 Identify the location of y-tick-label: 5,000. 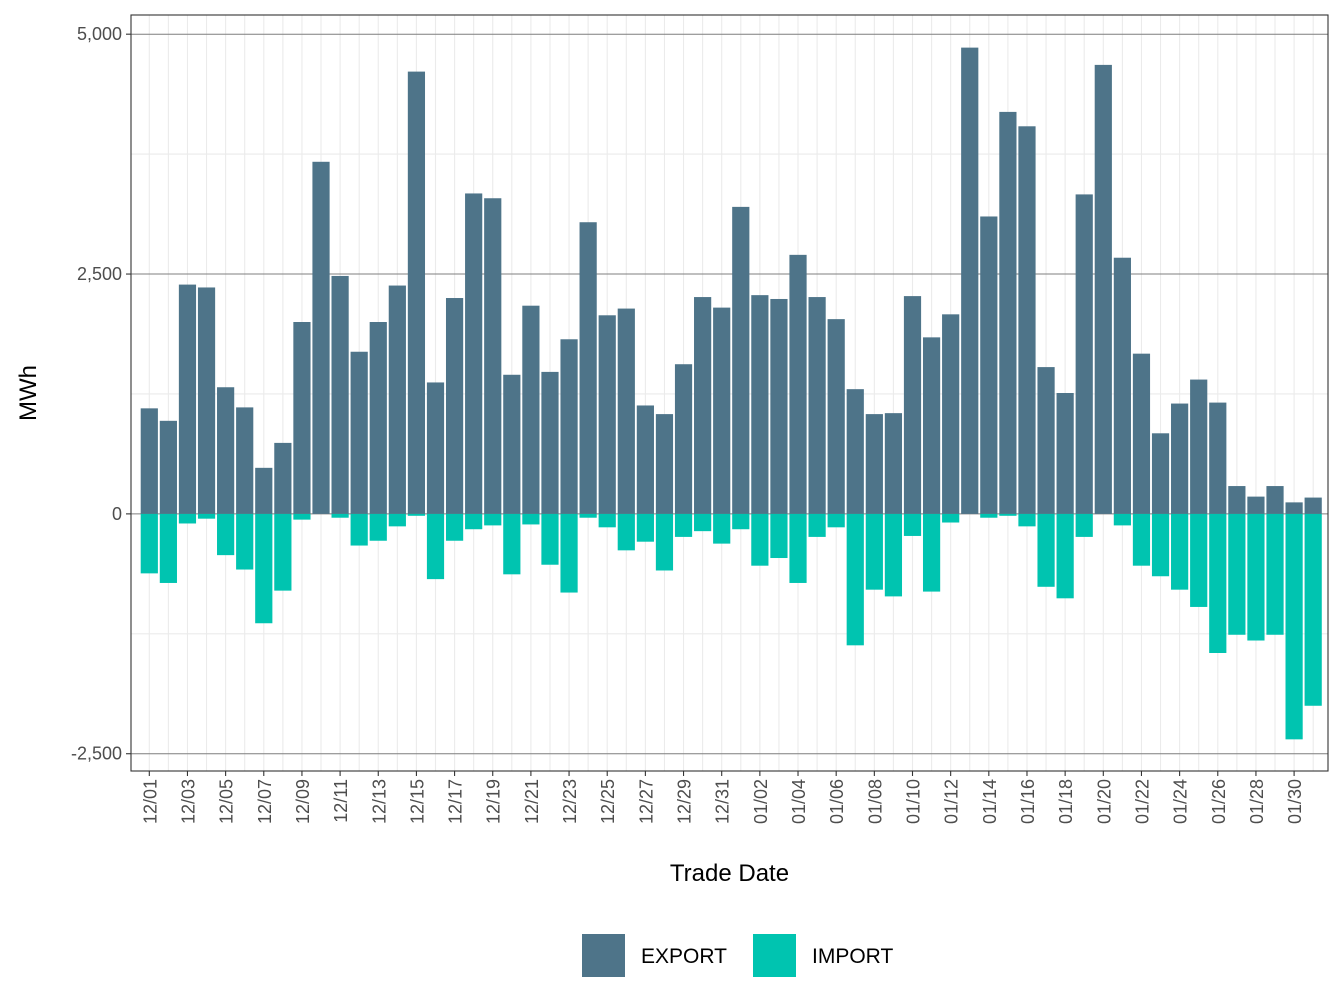
(99, 34).